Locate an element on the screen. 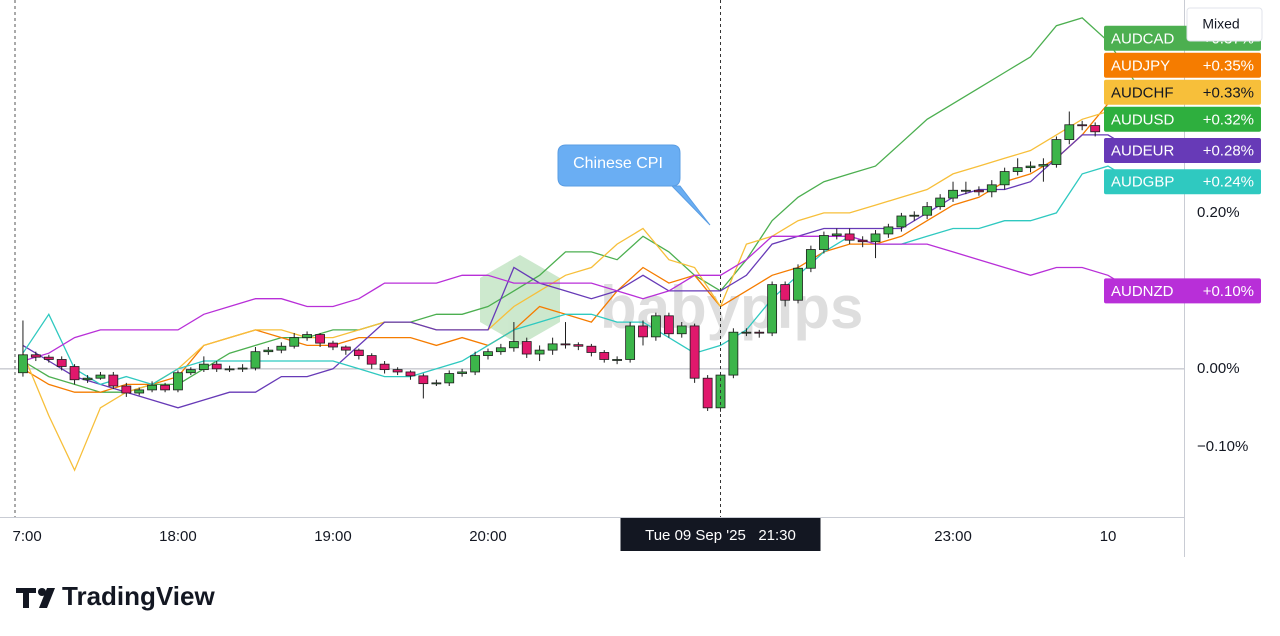 The height and width of the screenshot is (636, 1280). x-tick-label: 18:00 is located at coordinates (178, 536).